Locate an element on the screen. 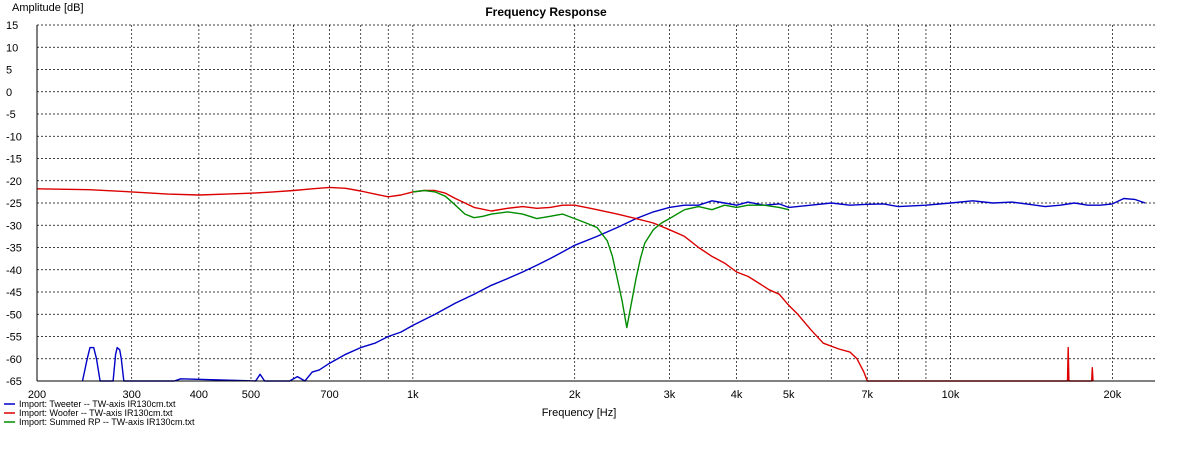 This screenshot has height=450, width=1191. x-tick-label: 200 is located at coordinates (37, 395).